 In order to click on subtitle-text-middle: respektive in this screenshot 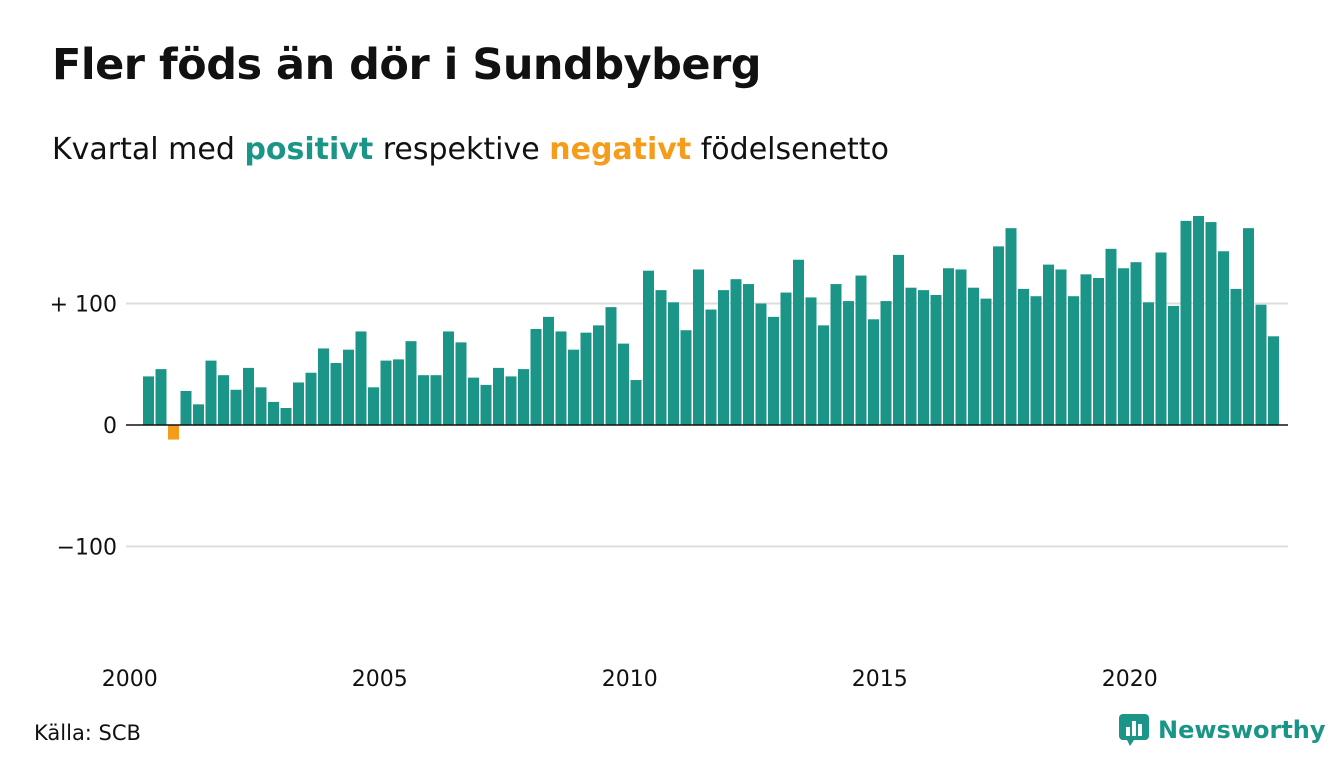, I will do `click(461, 149)`.